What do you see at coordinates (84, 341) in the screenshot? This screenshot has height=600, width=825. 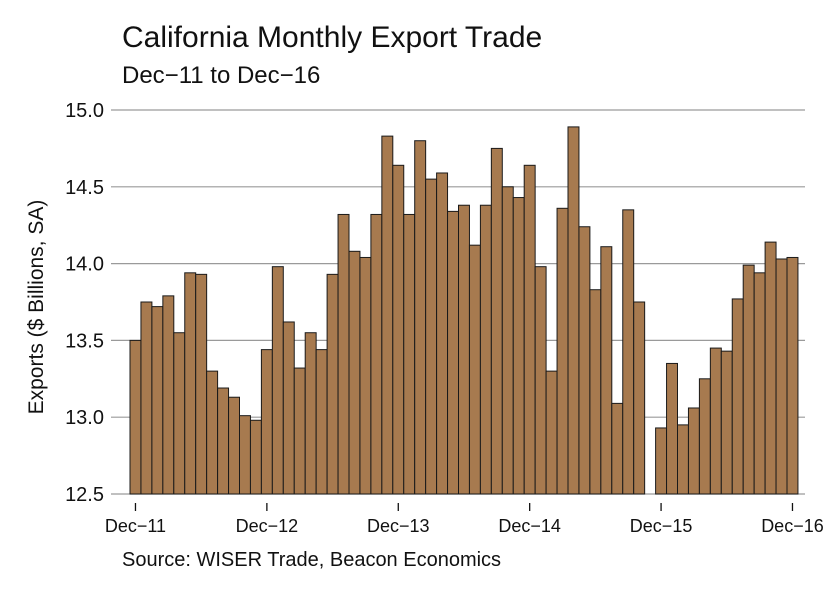 I see `y-tick-label: 13.5` at bounding box center [84, 341].